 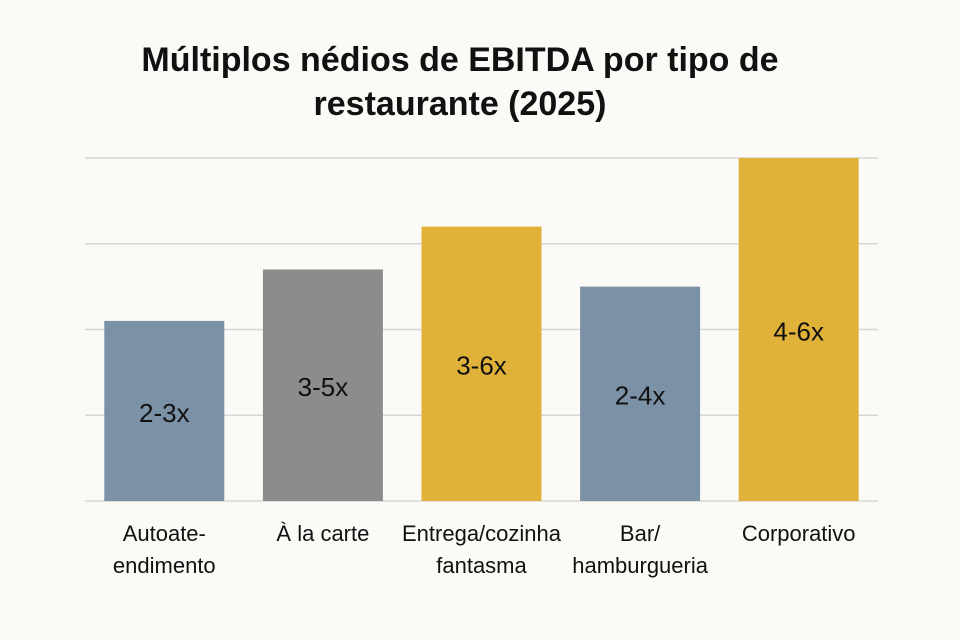 I want to click on x-tick-label: Corporativo, so click(x=798, y=533).